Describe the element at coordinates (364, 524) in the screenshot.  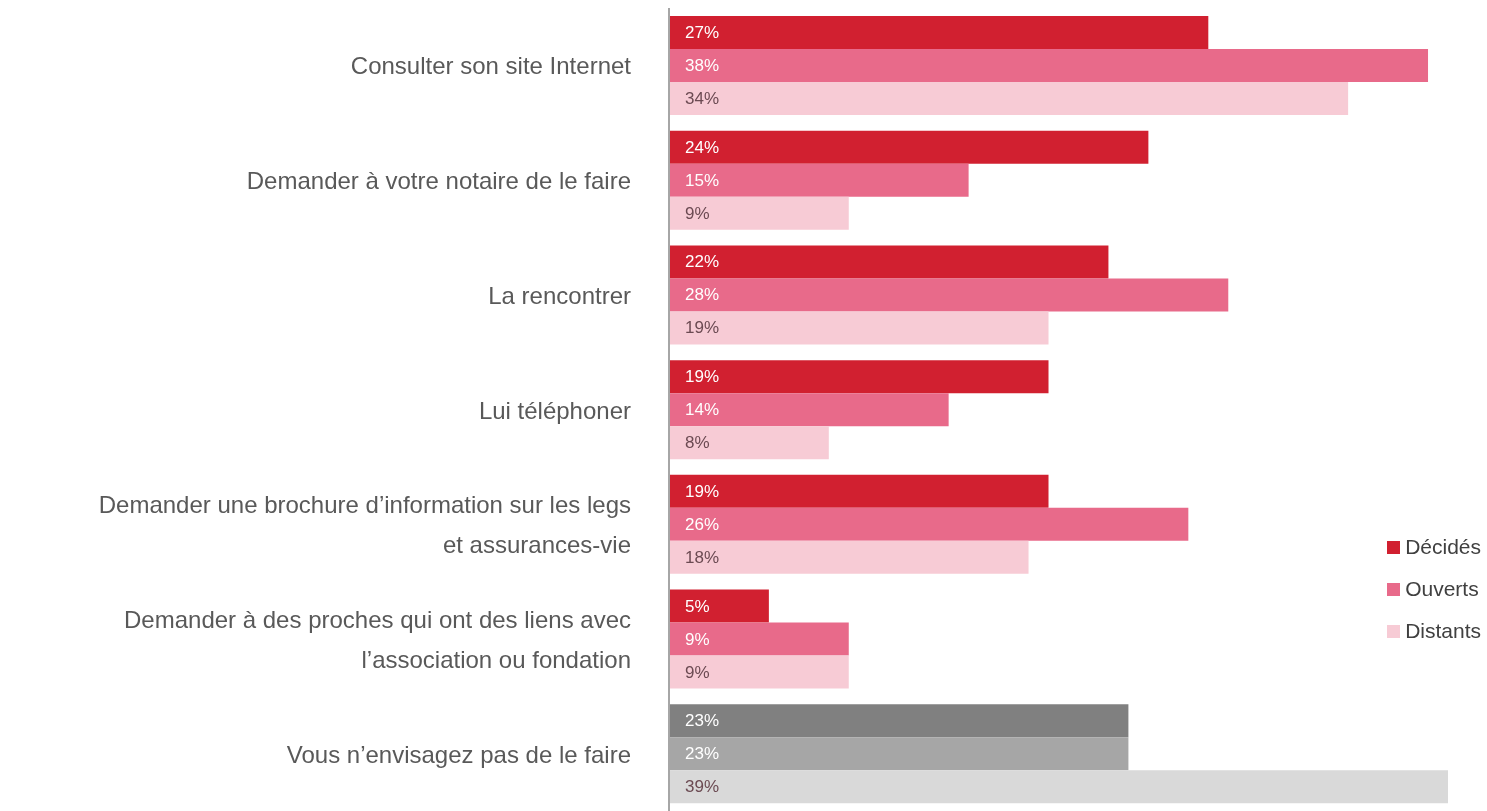
I see `y-tick-label: Demander une brochure d’information sur les legs et assurances-vie` at that location.